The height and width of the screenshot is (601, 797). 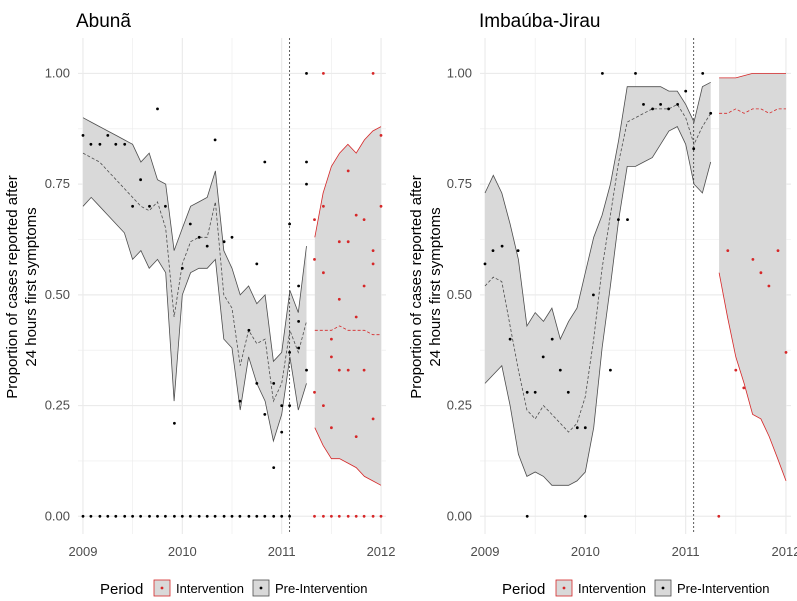 What do you see at coordinates (752, 76) in the screenshot?
I see `ribbon-upper-intervention` at bounding box center [752, 76].